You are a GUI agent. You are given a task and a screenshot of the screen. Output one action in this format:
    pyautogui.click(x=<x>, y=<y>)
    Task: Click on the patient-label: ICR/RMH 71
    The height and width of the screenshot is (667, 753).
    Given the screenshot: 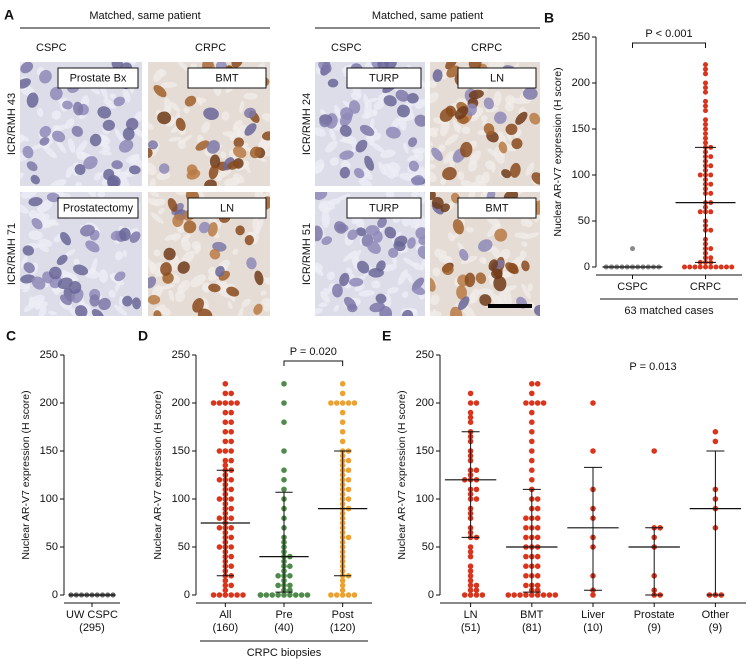 What is the action you would take?
    pyautogui.click(x=12, y=254)
    